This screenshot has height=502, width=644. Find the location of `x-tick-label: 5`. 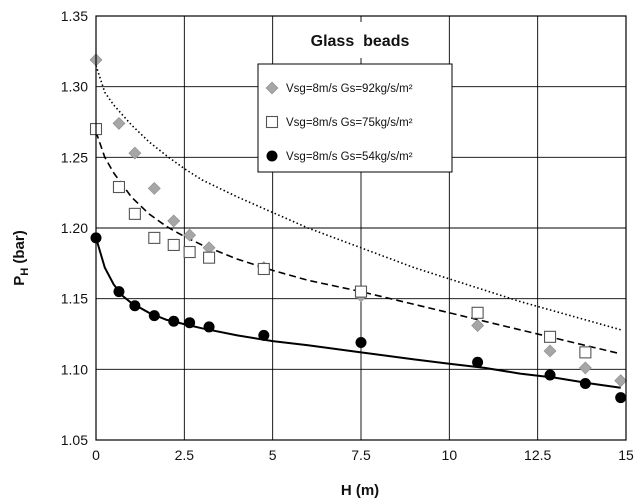

x-tick-label: 5 is located at coordinates (273, 455).